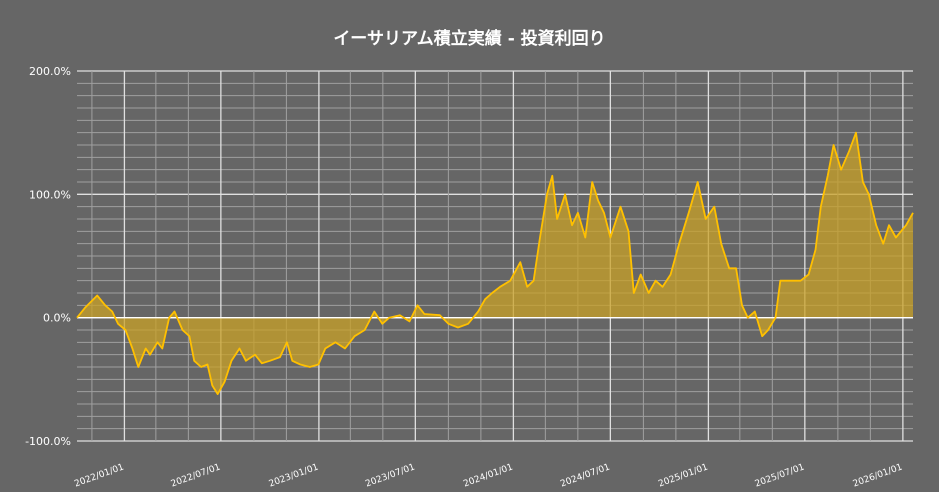 This screenshot has height=492, width=939. I want to click on y-tick-label: 200.0%, so click(50, 71).